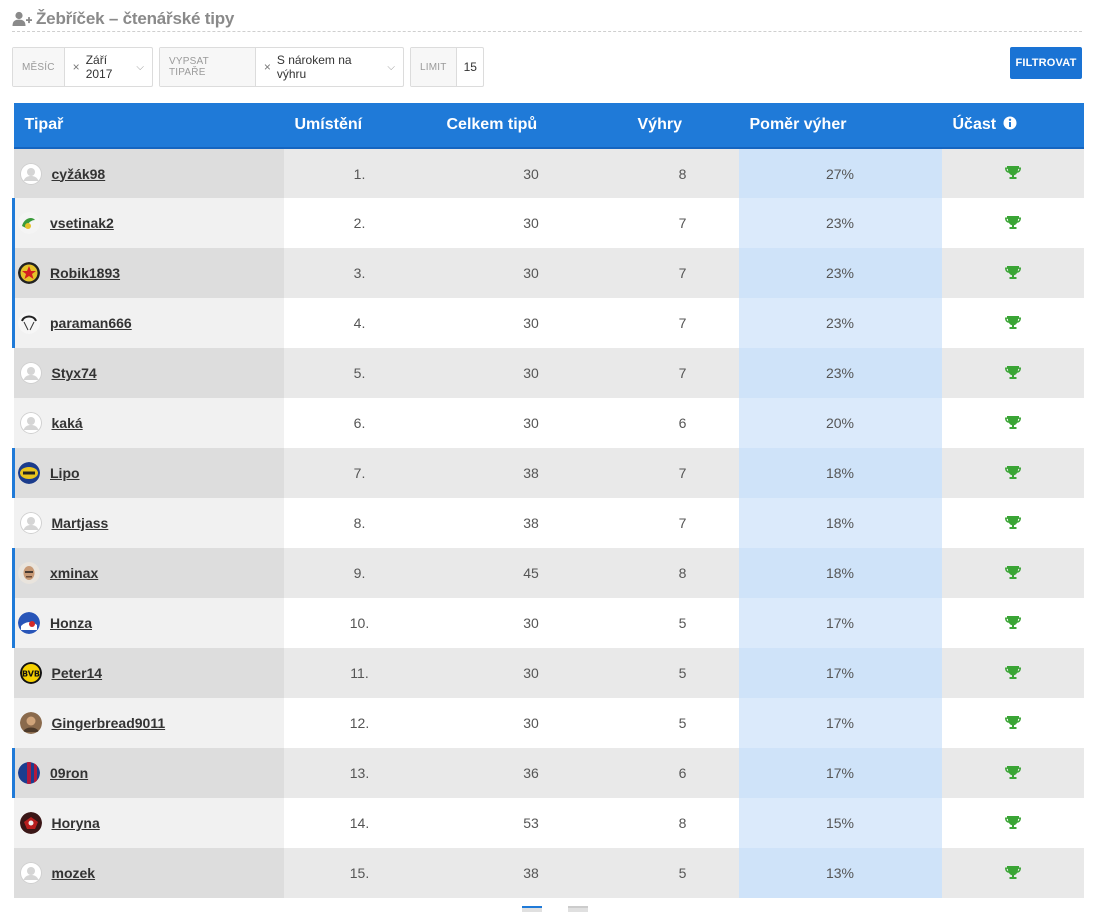 Image resolution: width=1097 pixels, height=912 pixels. Describe the element at coordinates (359, 873) in the screenshot. I see `rank-cell: 15.` at that location.